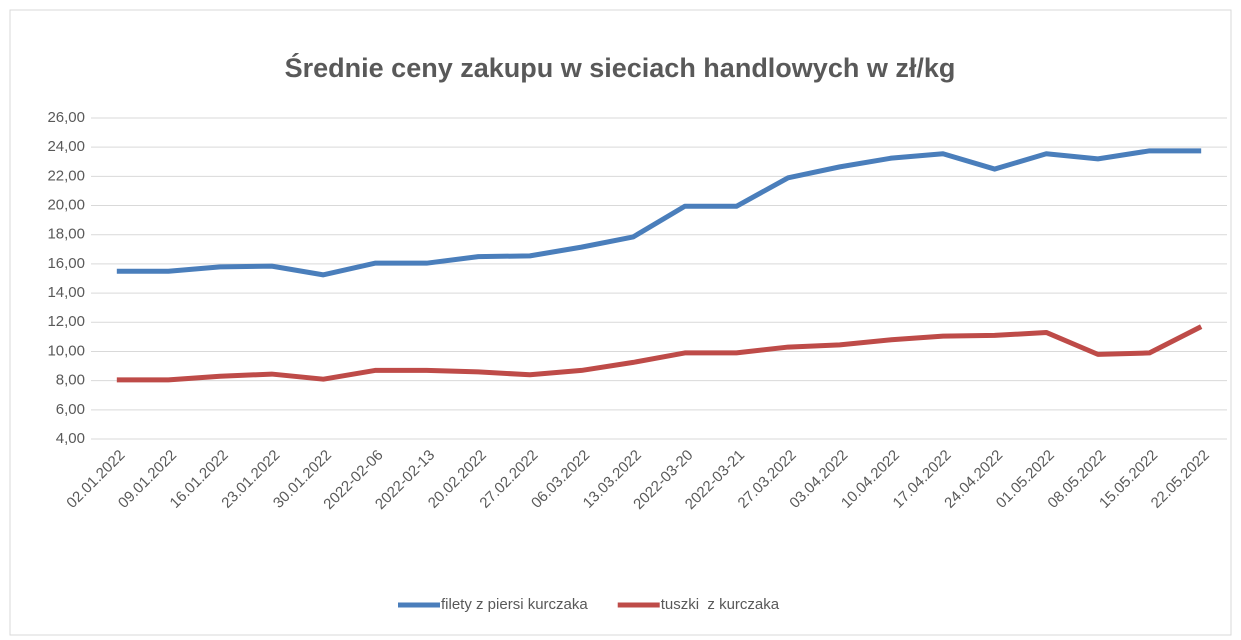  Describe the element at coordinates (66, 146) in the screenshot. I see `y-tick-label: 24,00` at that location.